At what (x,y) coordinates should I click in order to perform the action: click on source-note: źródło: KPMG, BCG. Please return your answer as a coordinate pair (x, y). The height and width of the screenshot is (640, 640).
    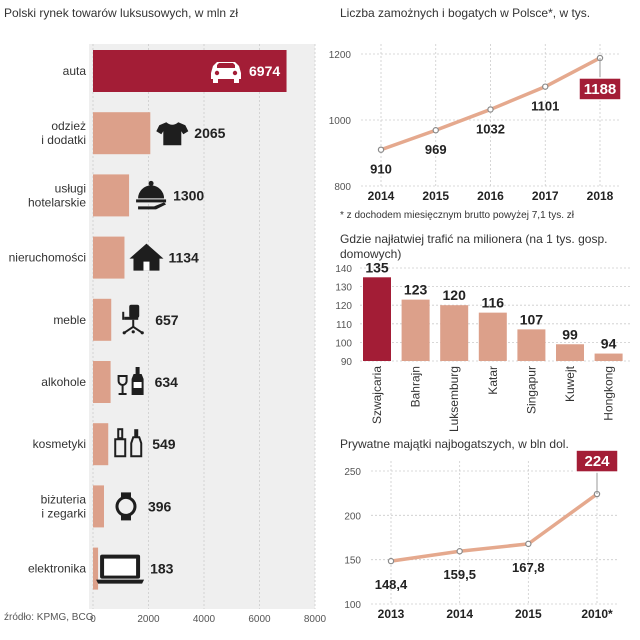
    Looking at the image, I should click on (49, 617).